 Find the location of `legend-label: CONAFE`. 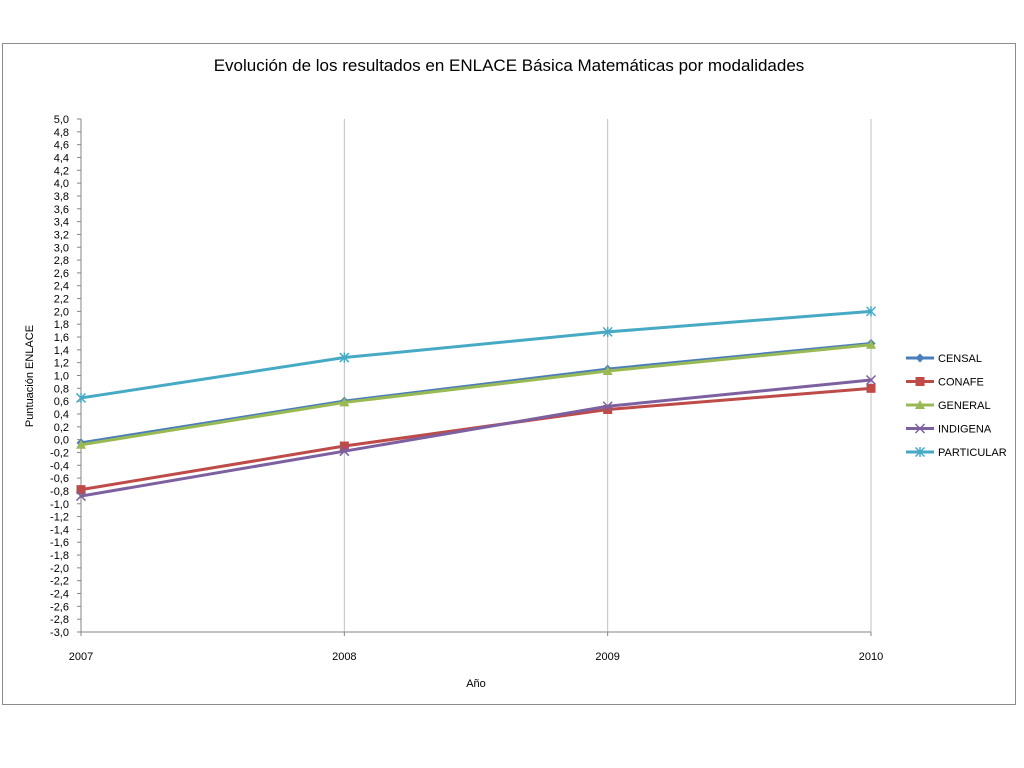

legend-label: CONAFE is located at coordinates (961, 383).